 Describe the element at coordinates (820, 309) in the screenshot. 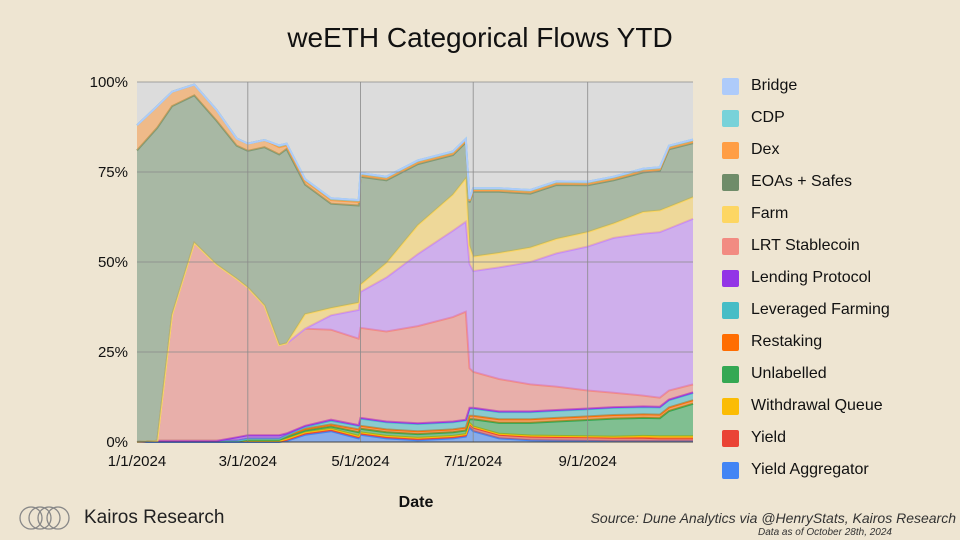

I see `legend-label: Leveraged Farming` at that location.